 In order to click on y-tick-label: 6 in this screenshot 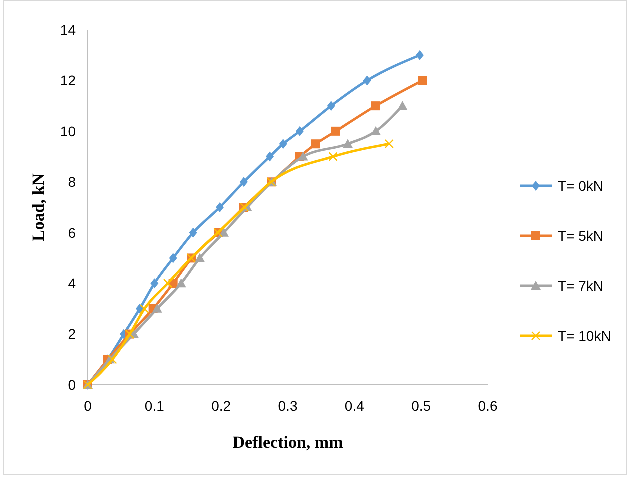, I will do `click(72, 232)`.